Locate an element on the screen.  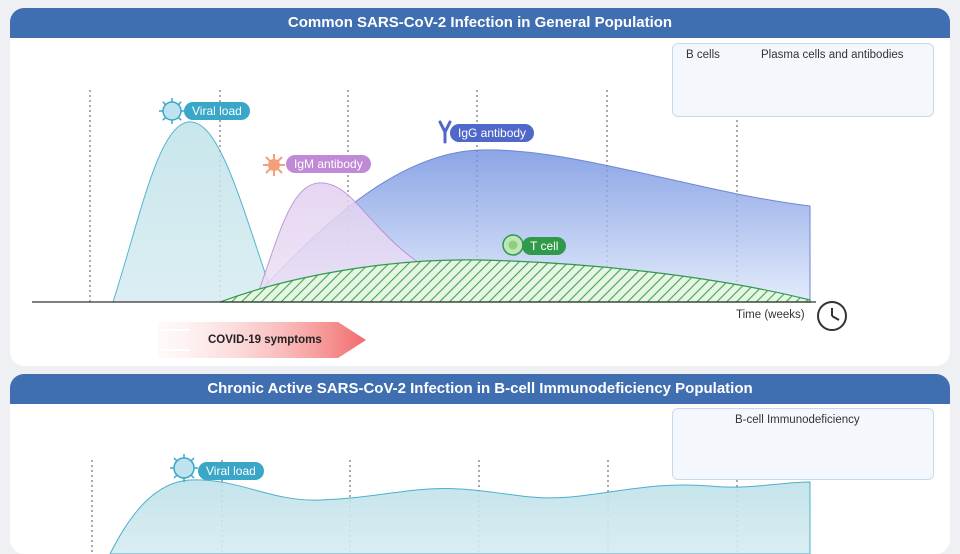
t-cell-icon is located at coordinates (513, 245).